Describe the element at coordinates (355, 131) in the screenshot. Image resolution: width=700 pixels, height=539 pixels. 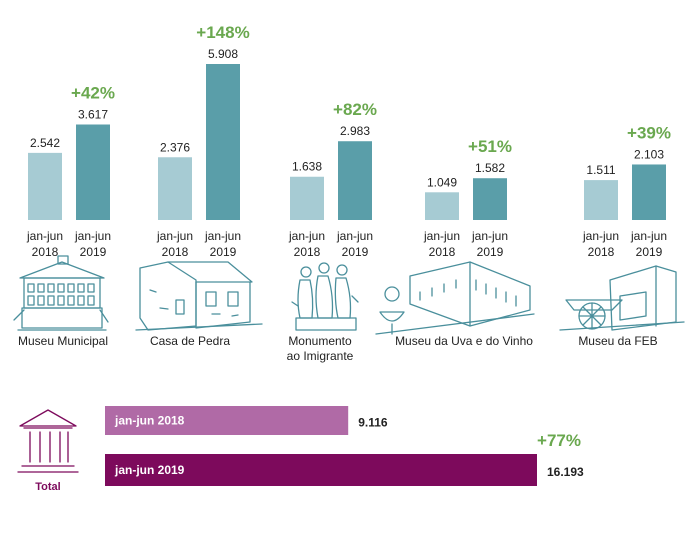
I see `value-label: 2.983` at that location.